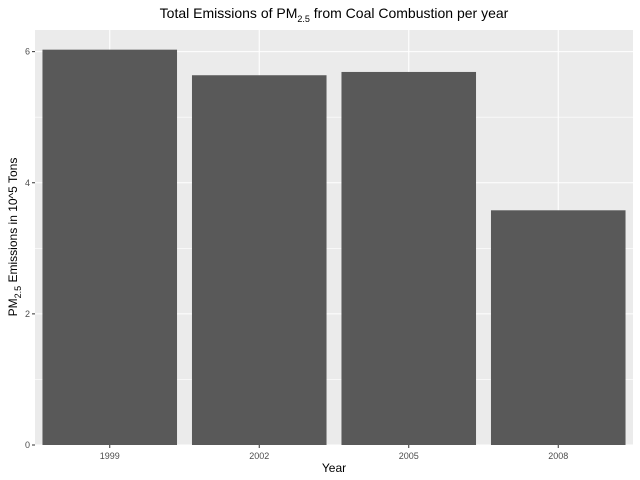 The width and height of the screenshot is (640, 480). I want to click on chart-title-suffix: from Coal Combustion per year, so click(409, 13).